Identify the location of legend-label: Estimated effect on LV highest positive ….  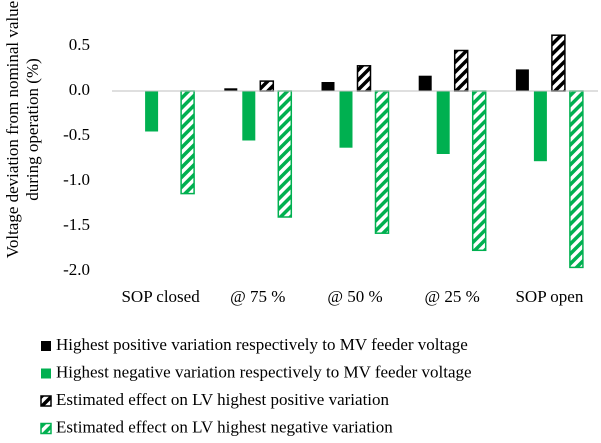
(223, 399).